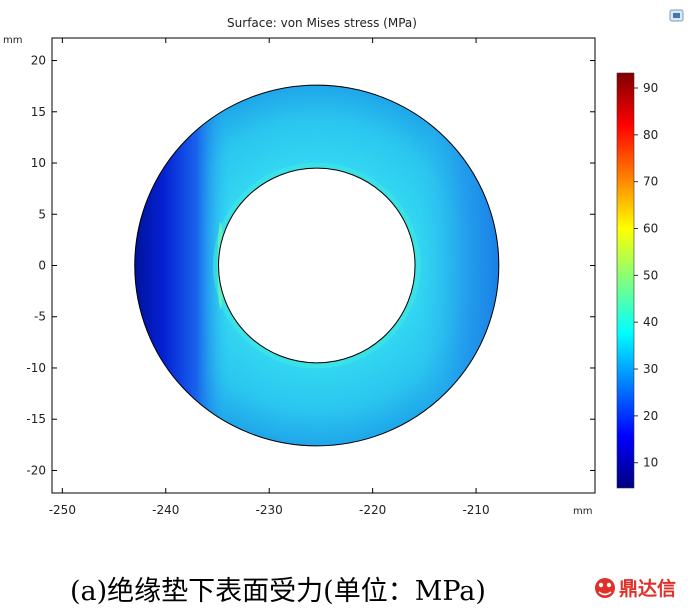  Describe the element at coordinates (36, 470) in the screenshot. I see `y-tick-label: -20` at that location.